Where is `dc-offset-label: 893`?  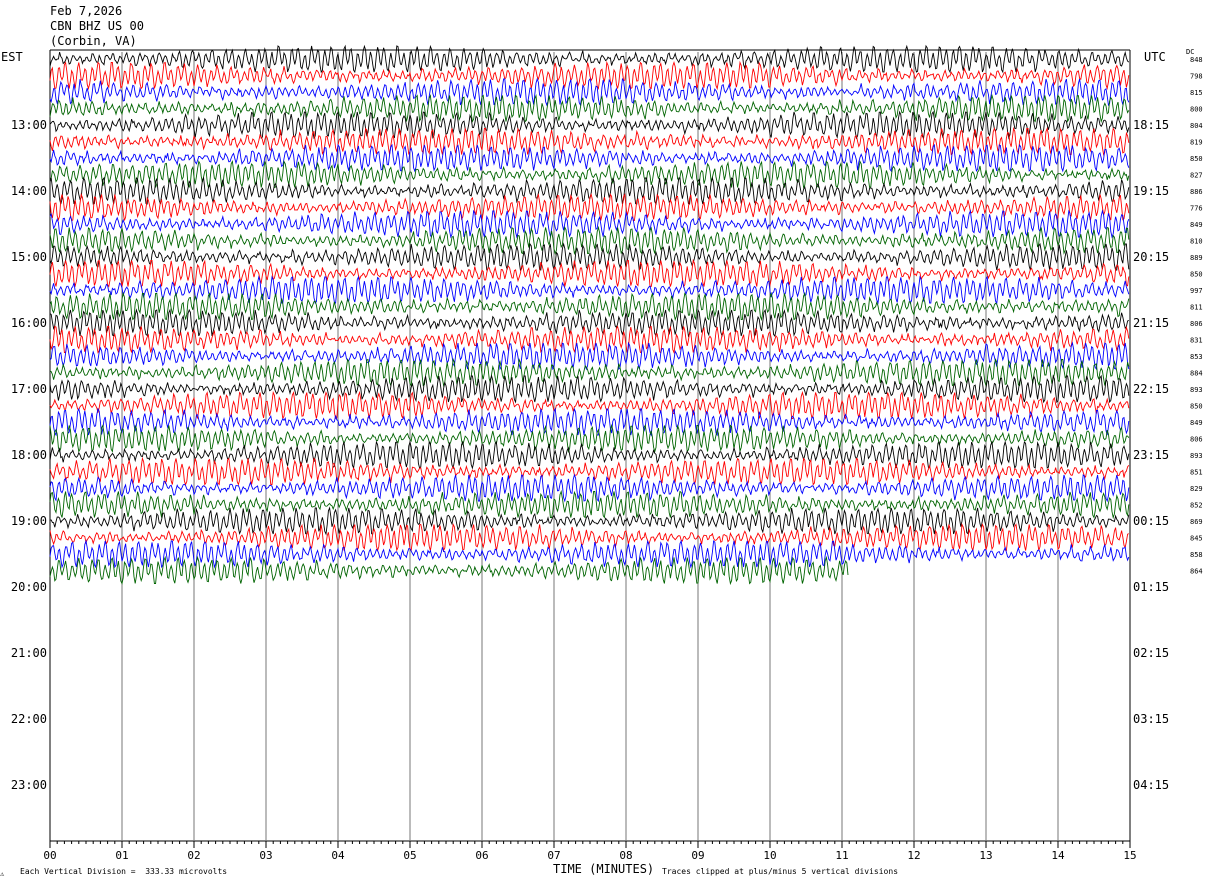
dc-offset-label: 893 is located at coordinates (1196, 456).